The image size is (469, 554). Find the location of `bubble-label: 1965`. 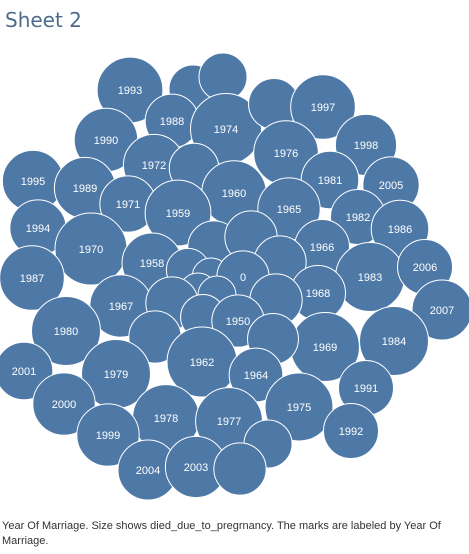

bubble-label: 1965 is located at coordinates (289, 210).